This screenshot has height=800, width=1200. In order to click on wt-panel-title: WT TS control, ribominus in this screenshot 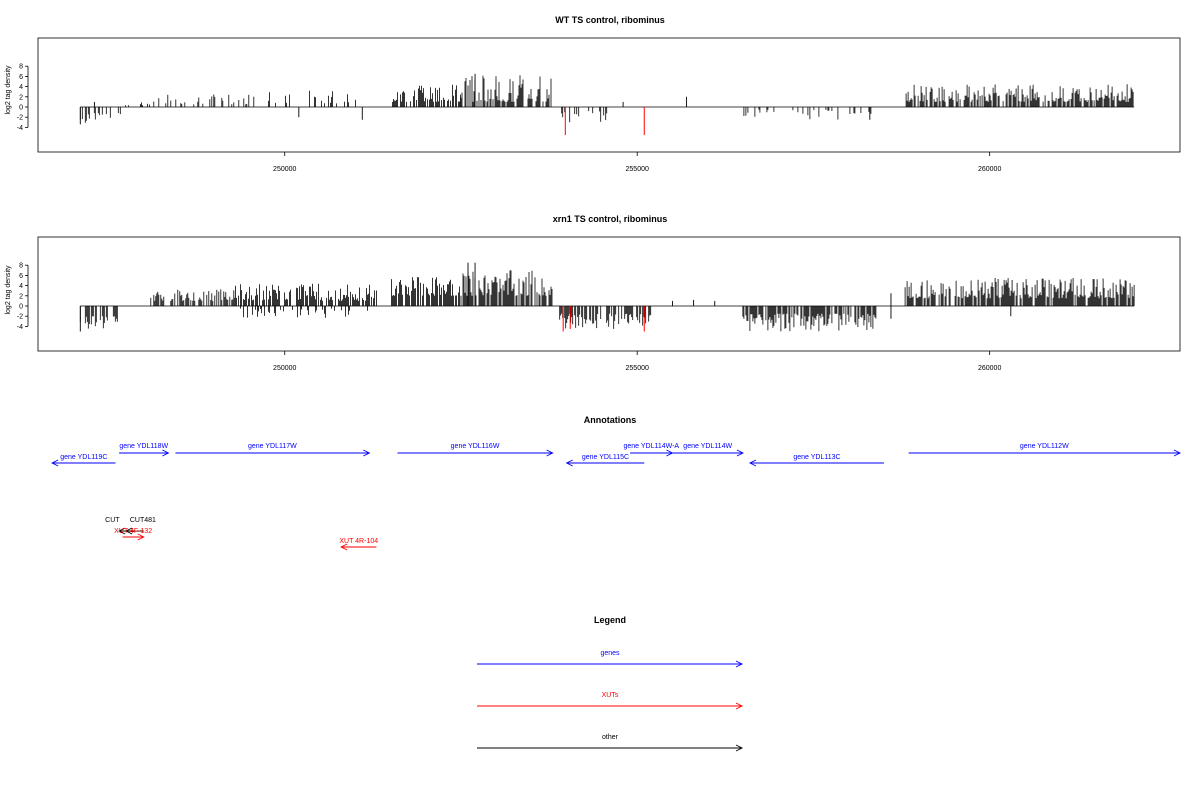, I will do `click(610, 20)`.